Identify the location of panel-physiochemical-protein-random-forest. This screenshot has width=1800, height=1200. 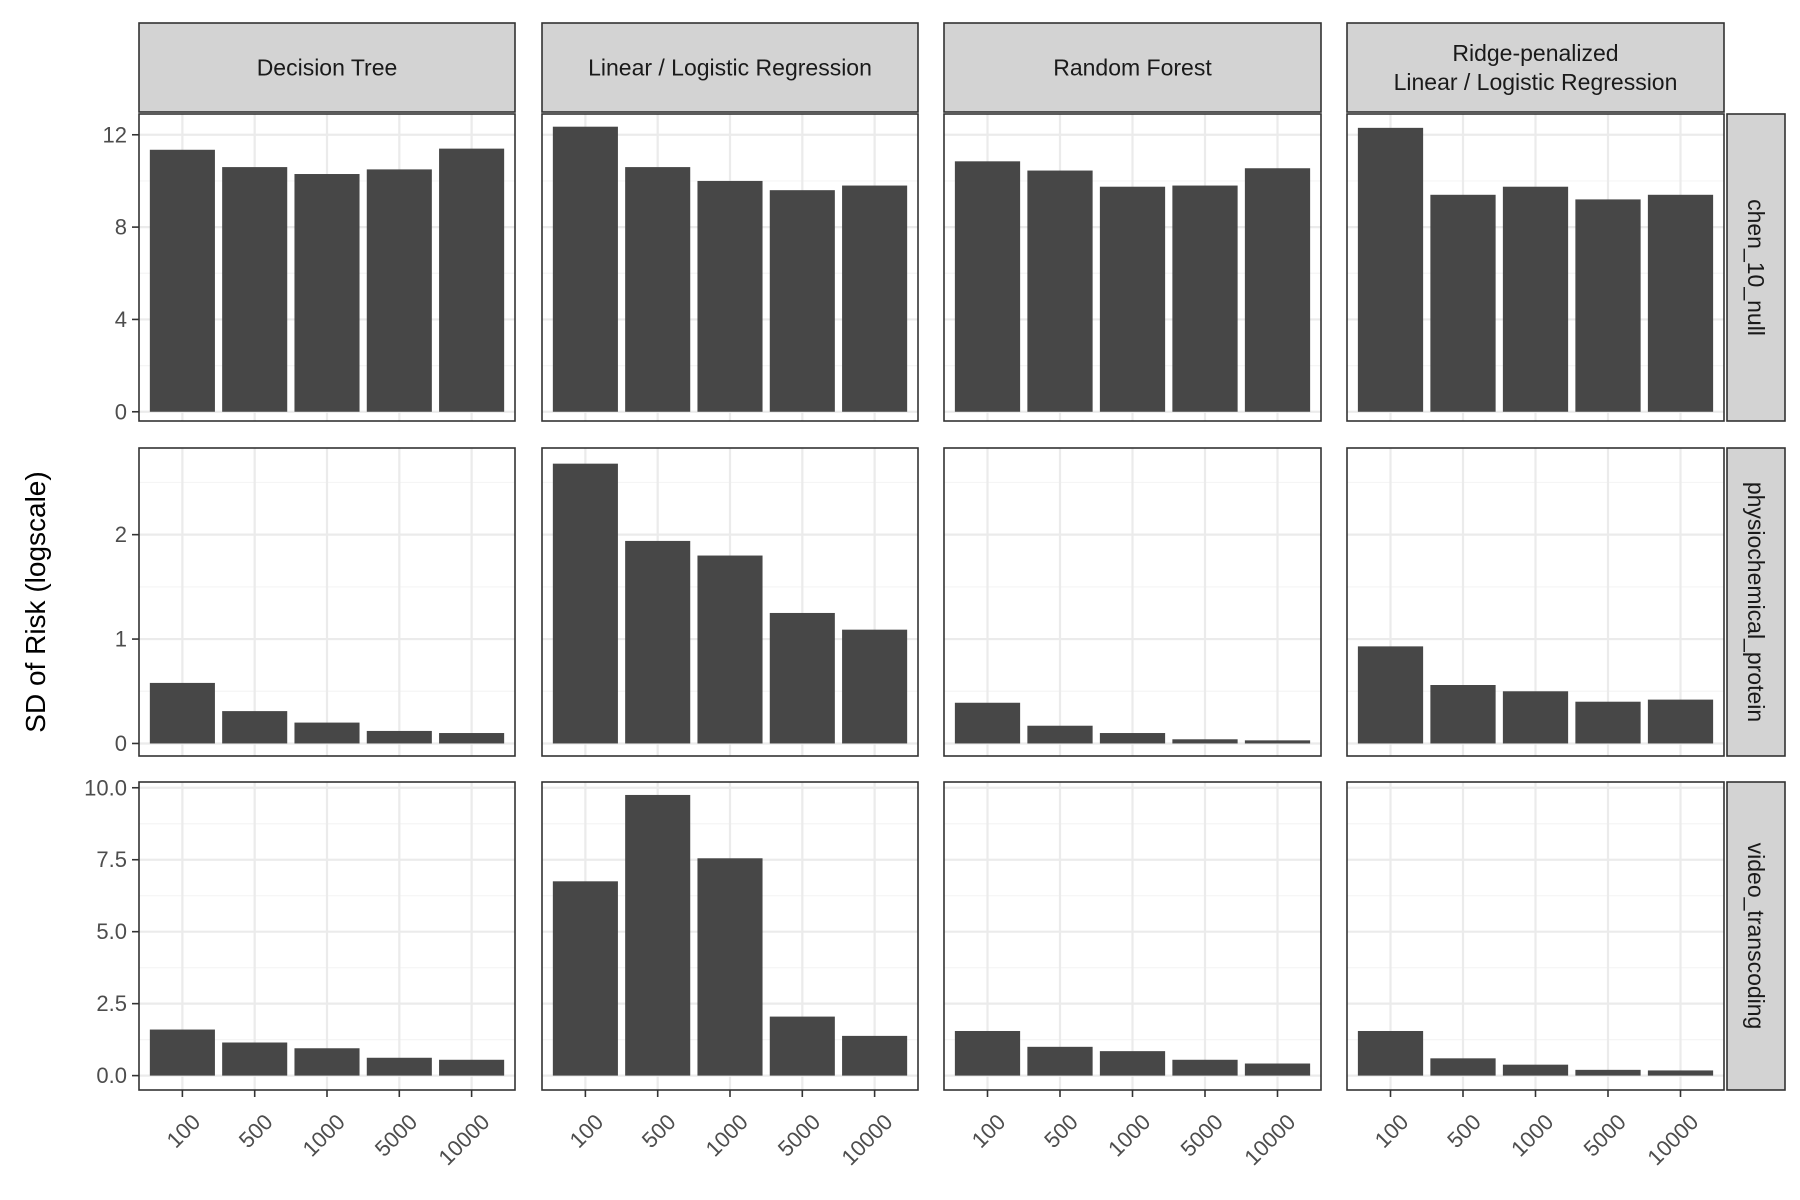
(1132, 602).